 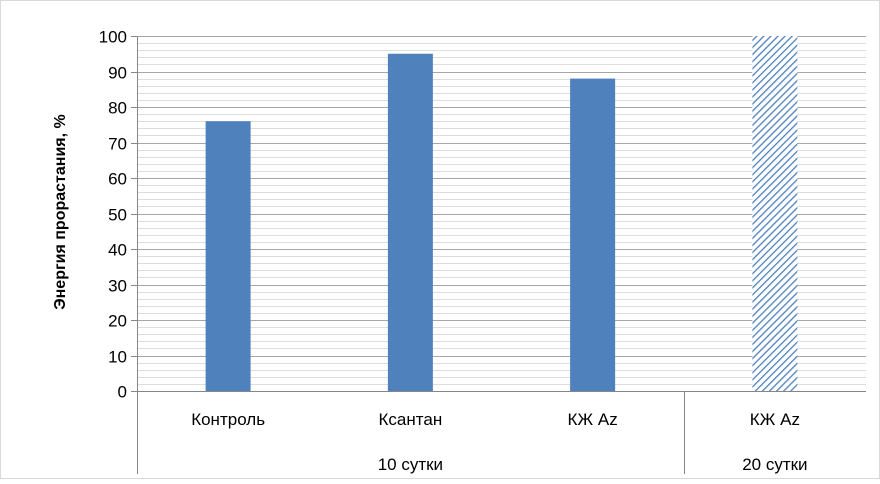 I want to click on y-tick-label: 70, so click(x=117, y=144).